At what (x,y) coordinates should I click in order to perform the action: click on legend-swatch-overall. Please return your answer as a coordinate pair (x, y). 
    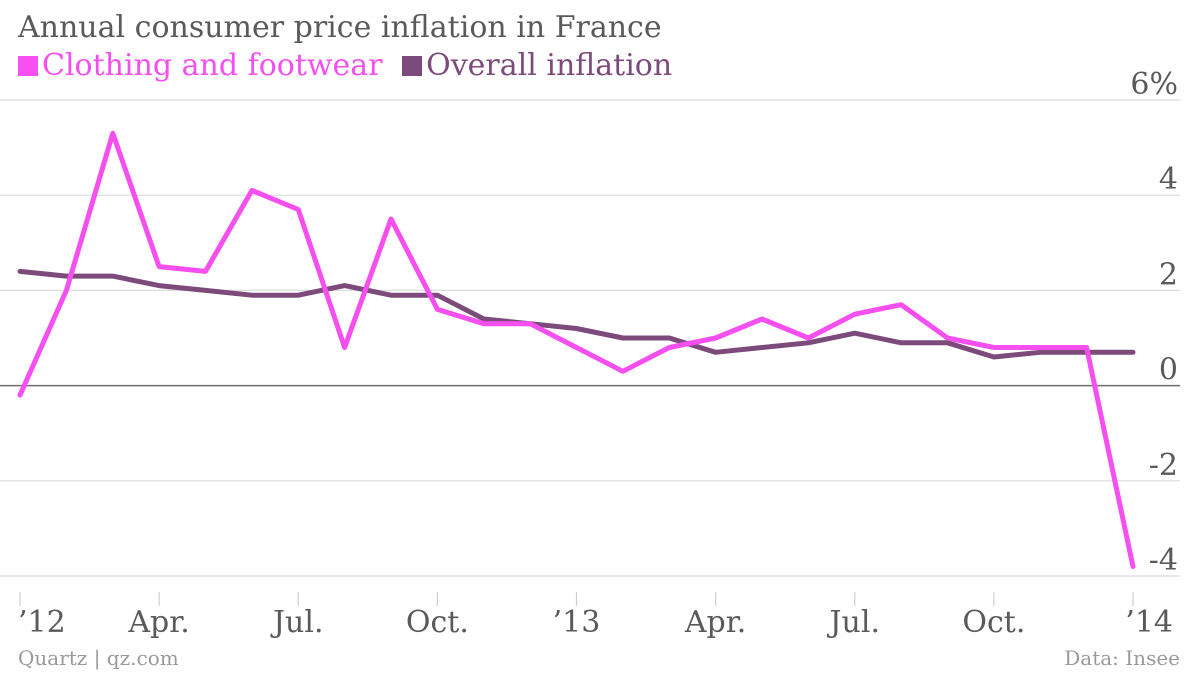
    Looking at the image, I should click on (412, 66).